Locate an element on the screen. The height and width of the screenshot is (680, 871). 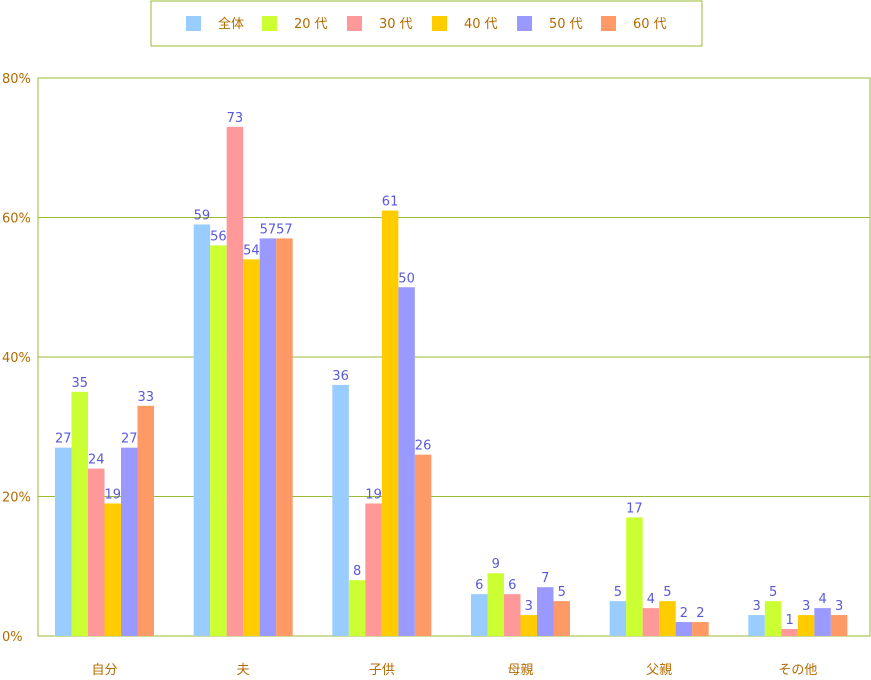
y-tick-label: 40% is located at coordinates (16, 358).